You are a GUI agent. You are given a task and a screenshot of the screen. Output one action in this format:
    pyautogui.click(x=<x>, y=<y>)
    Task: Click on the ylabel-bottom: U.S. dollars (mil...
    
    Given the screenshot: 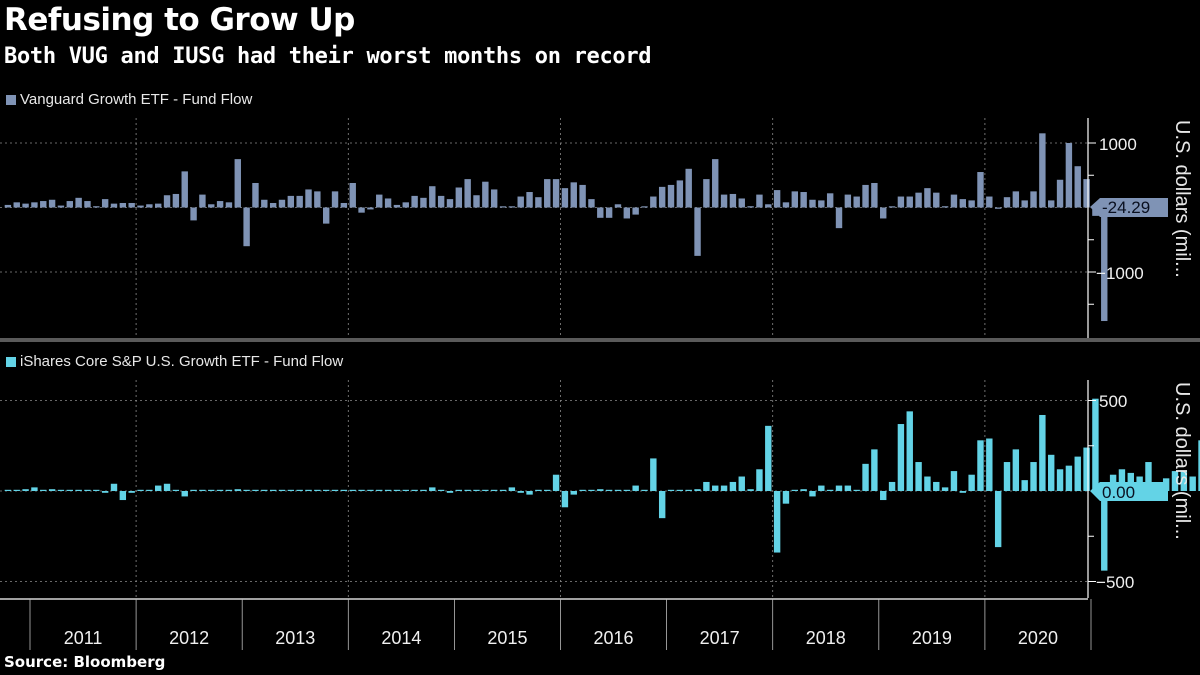 What is the action you would take?
    pyautogui.click(x=1182, y=461)
    